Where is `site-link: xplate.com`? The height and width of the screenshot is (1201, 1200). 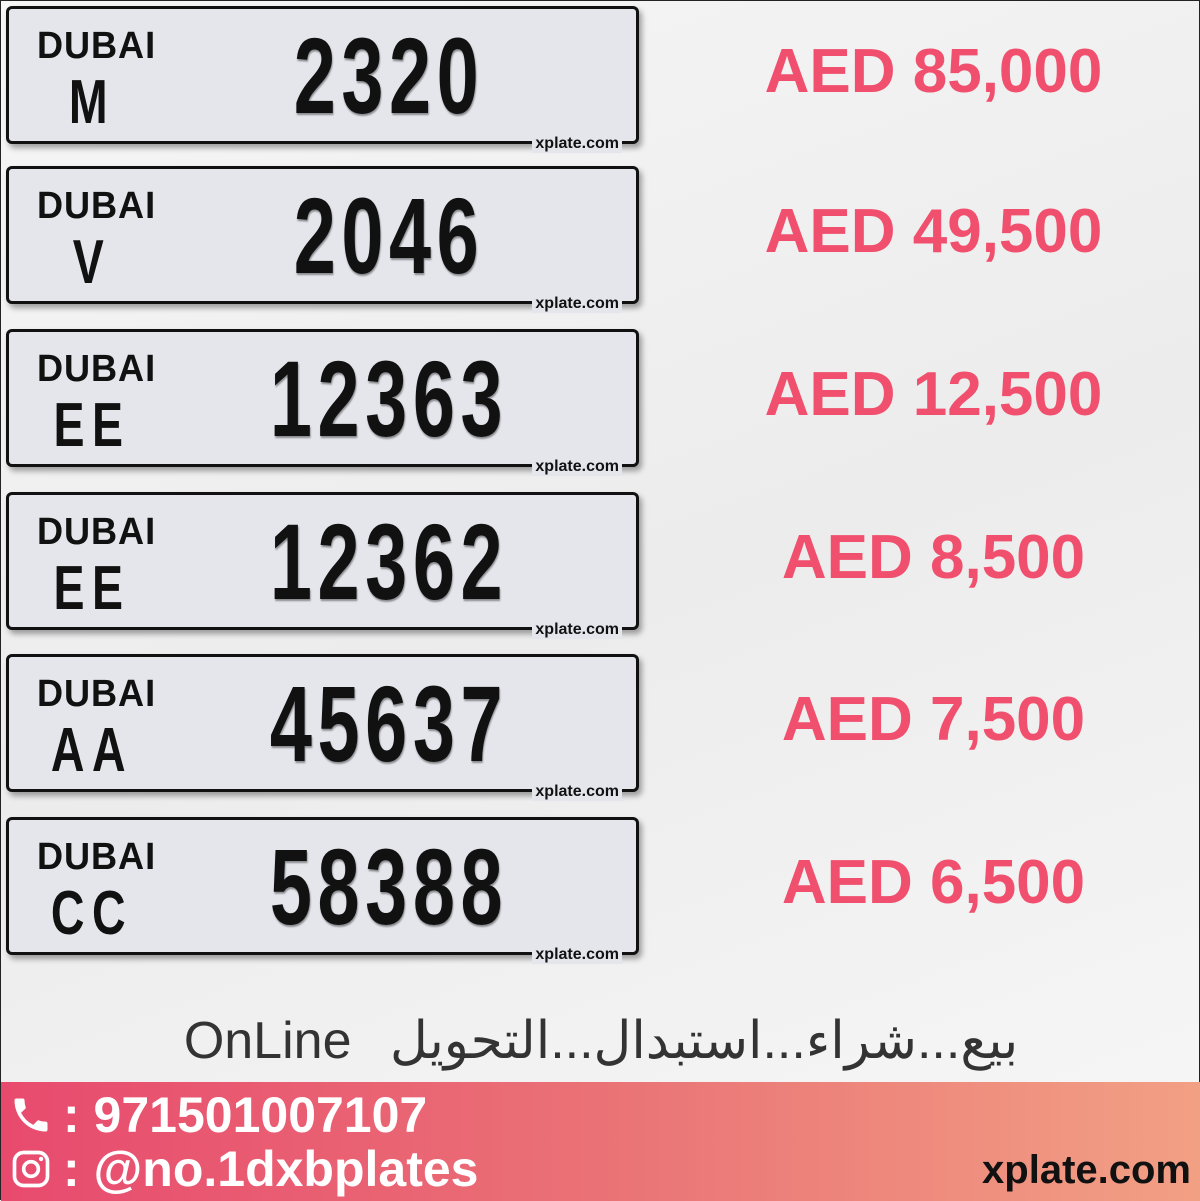 site-link: xplate.com is located at coordinates (1086, 1170).